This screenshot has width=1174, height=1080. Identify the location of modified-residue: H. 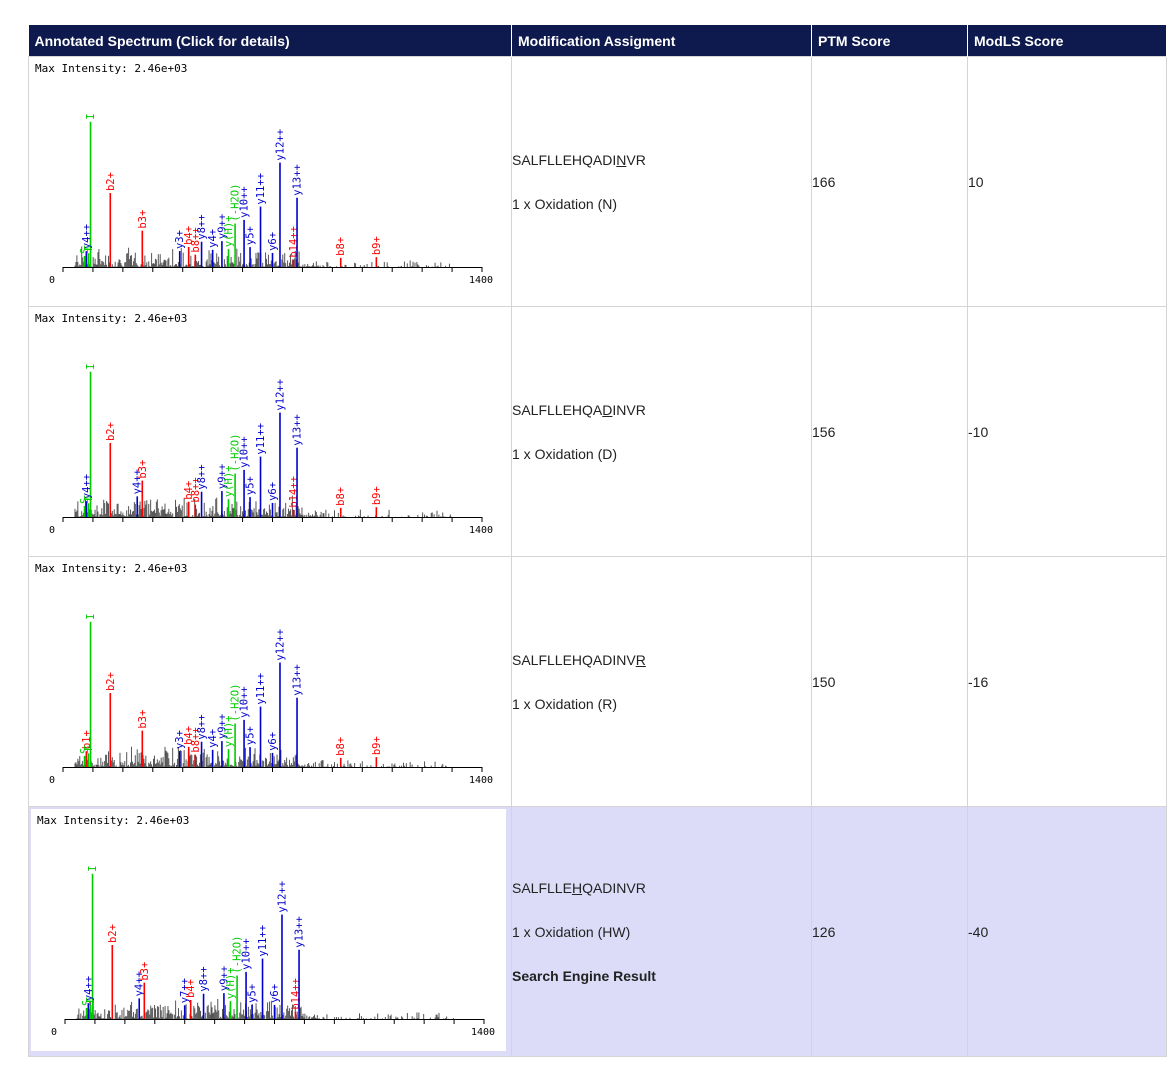
(577, 887).